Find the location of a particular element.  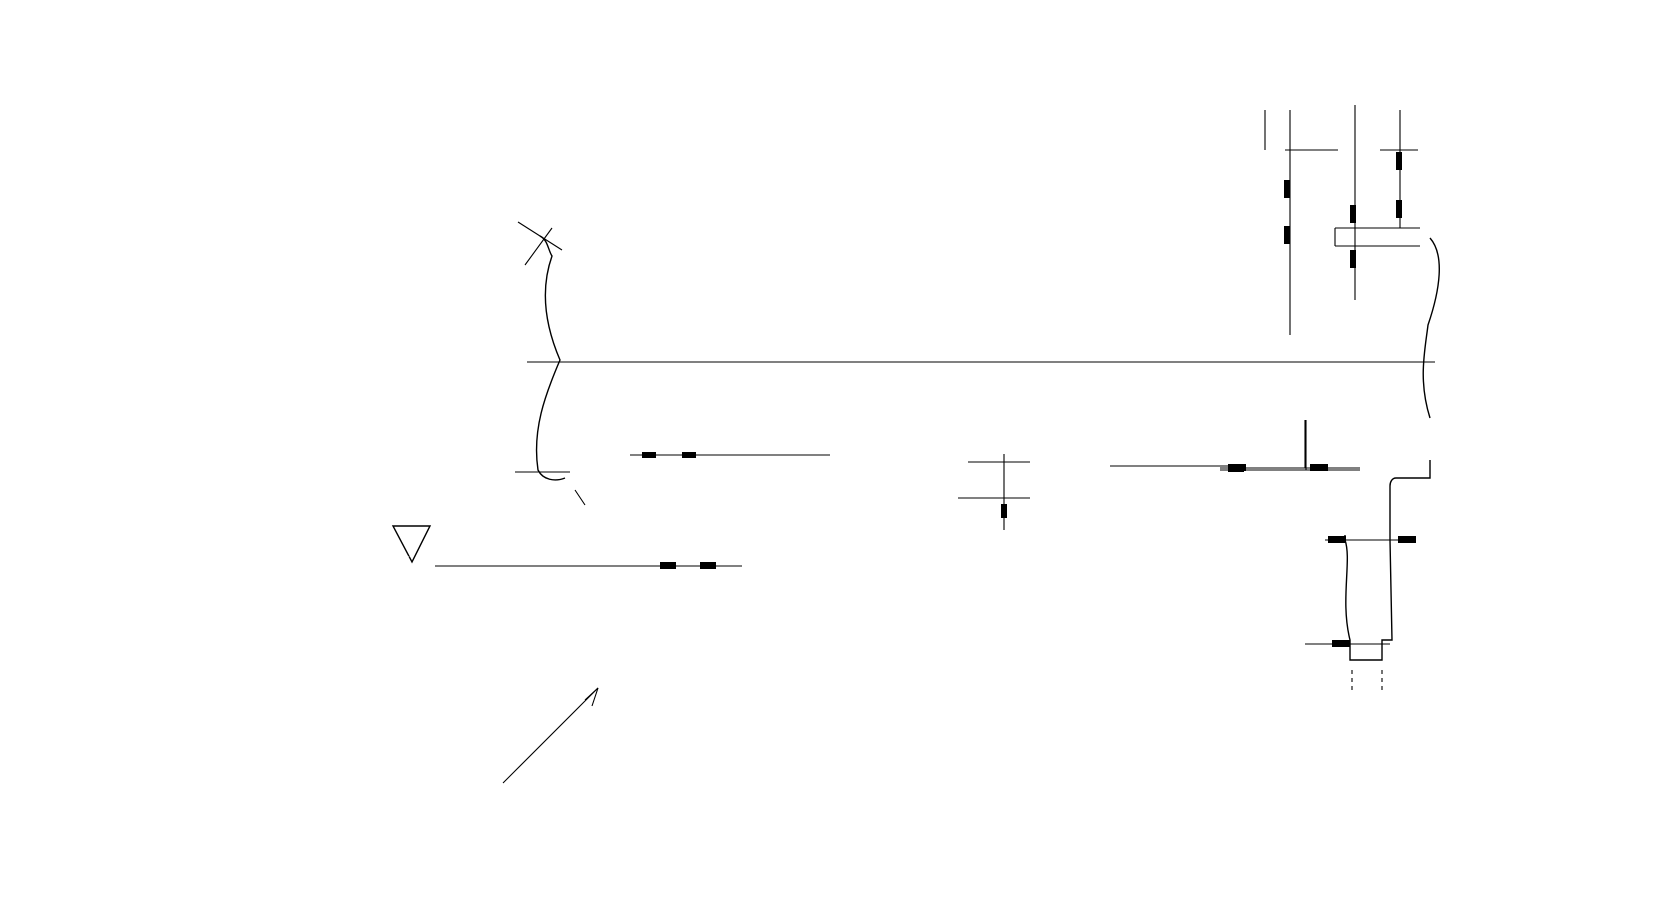

finger-dimension-marks is located at coordinates (995, 475).